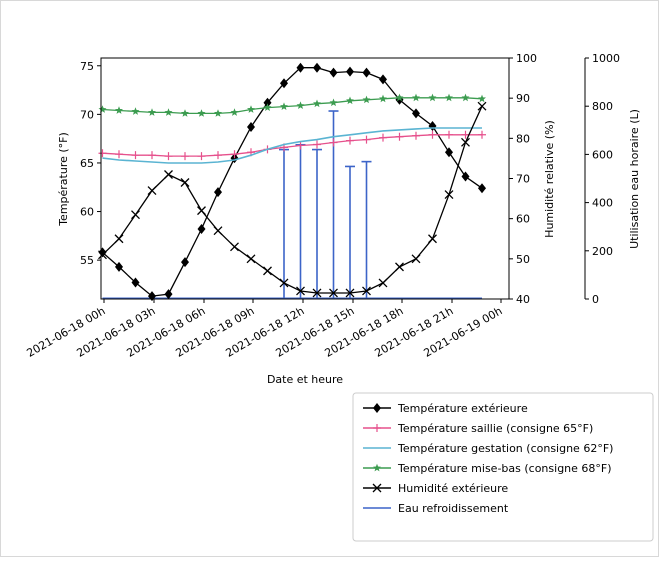  What do you see at coordinates (602, 251) in the screenshot?
I see `y-tick-label-water: 200` at bounding box center [602, 251].